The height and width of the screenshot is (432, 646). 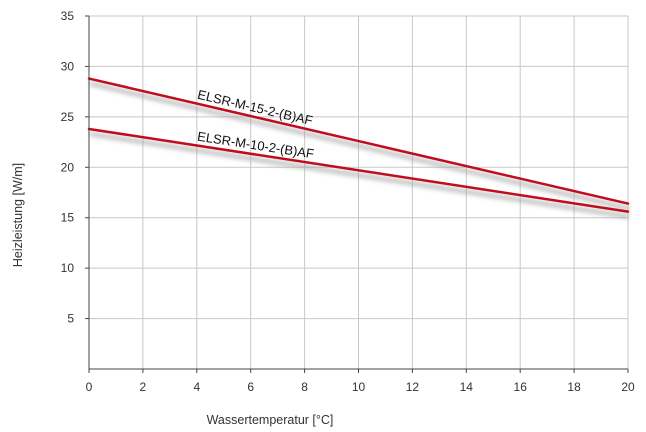 What do you see at coordinates (413, 387) in the screenshot?
I see `x-tick-label: 12` at bounding box center [413, 387].